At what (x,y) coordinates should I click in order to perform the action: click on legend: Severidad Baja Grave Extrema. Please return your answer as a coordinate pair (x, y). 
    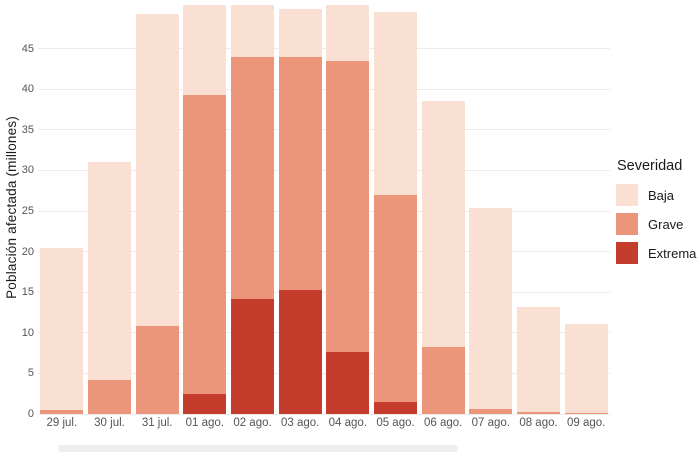
    Looking at the image, I should click on (658, 214).